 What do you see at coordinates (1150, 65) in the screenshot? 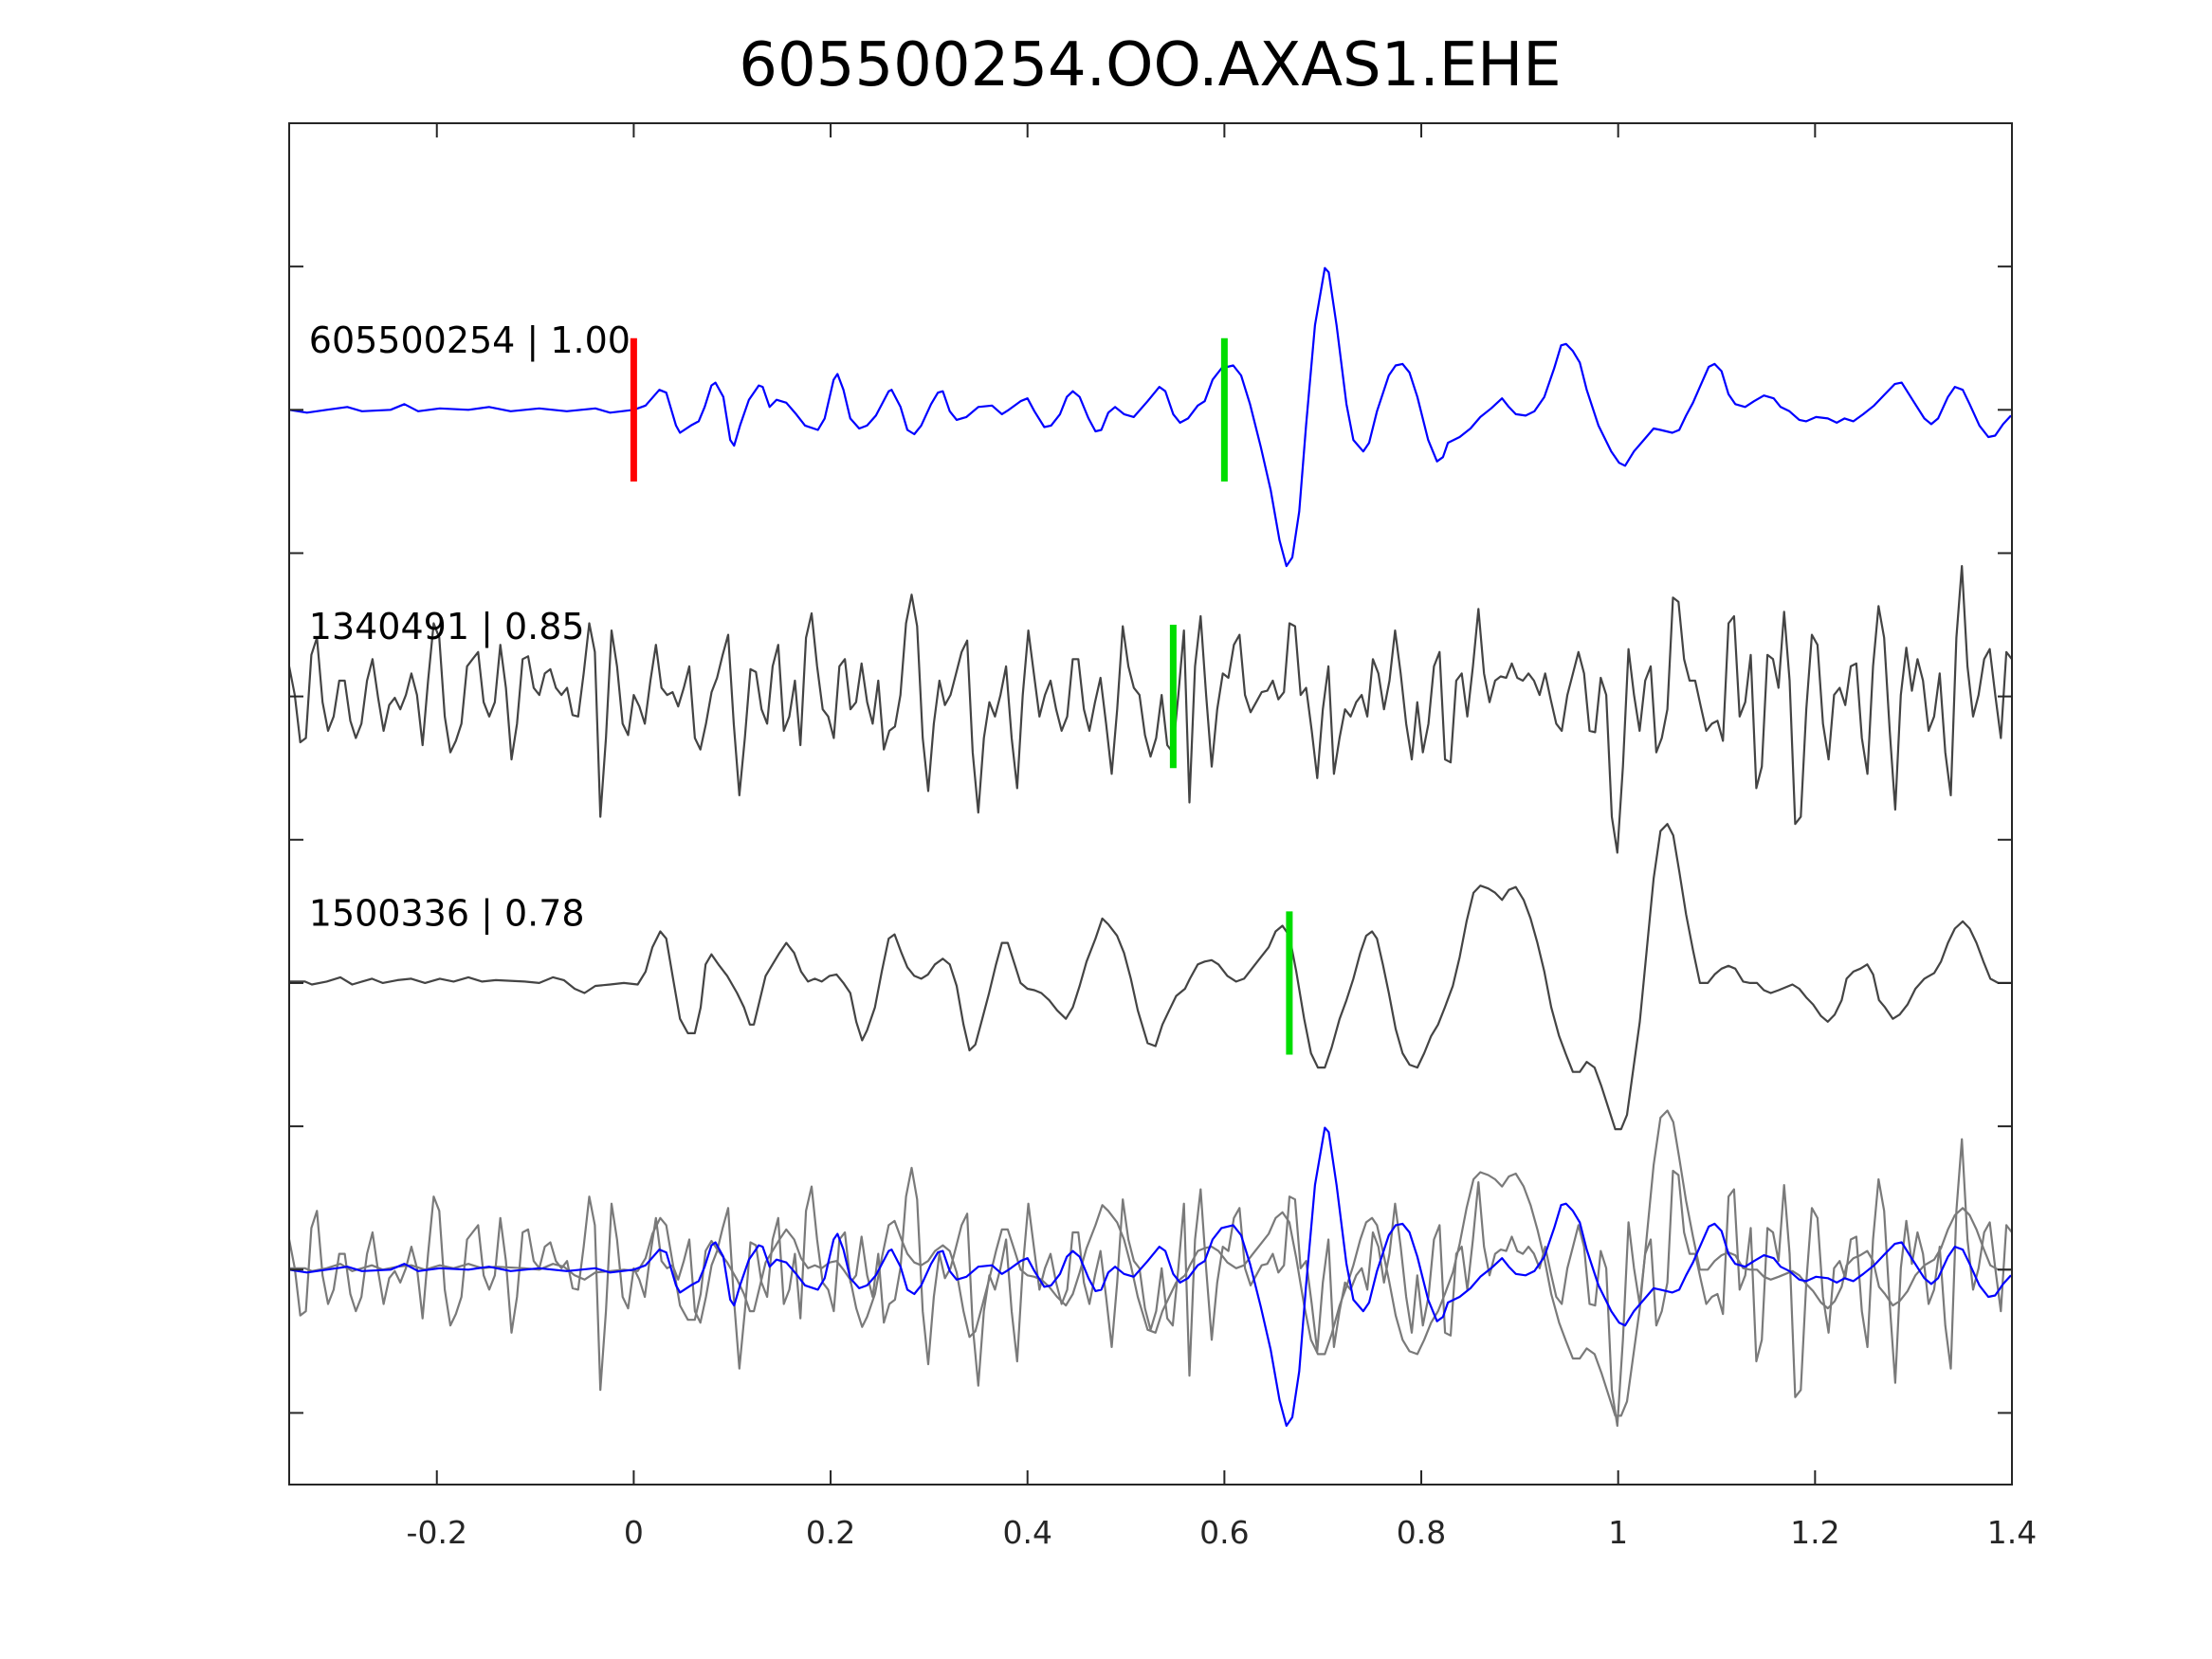
I see `chart-title: 605500254.OO.AXAS1.EHE` at bounding box center [1150, 65].